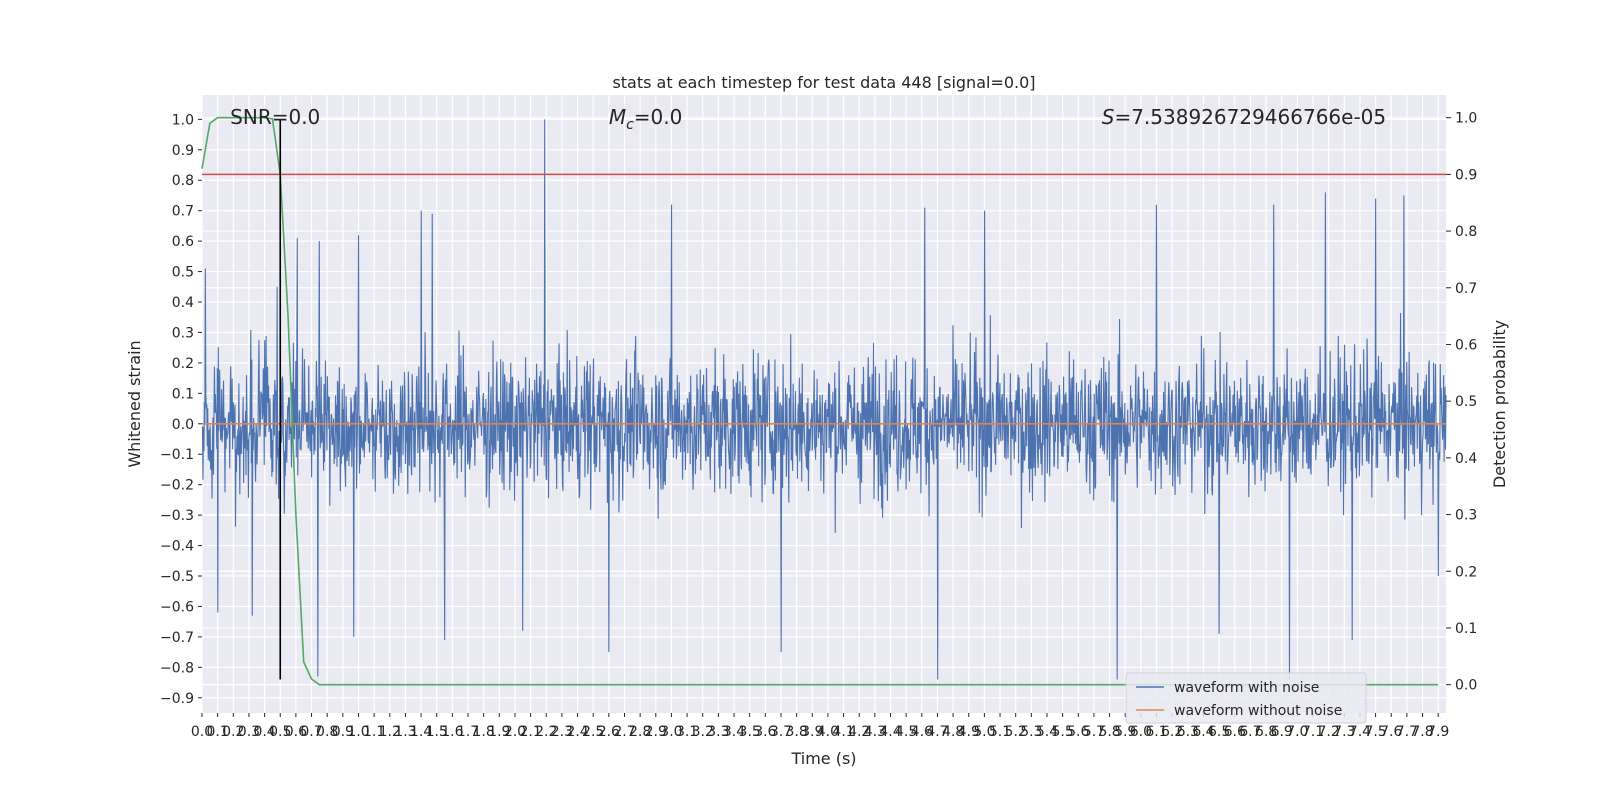 This screenshot has width=1600, height=800. I want to click on x-tick-label: 0.6, so click(296, 732).